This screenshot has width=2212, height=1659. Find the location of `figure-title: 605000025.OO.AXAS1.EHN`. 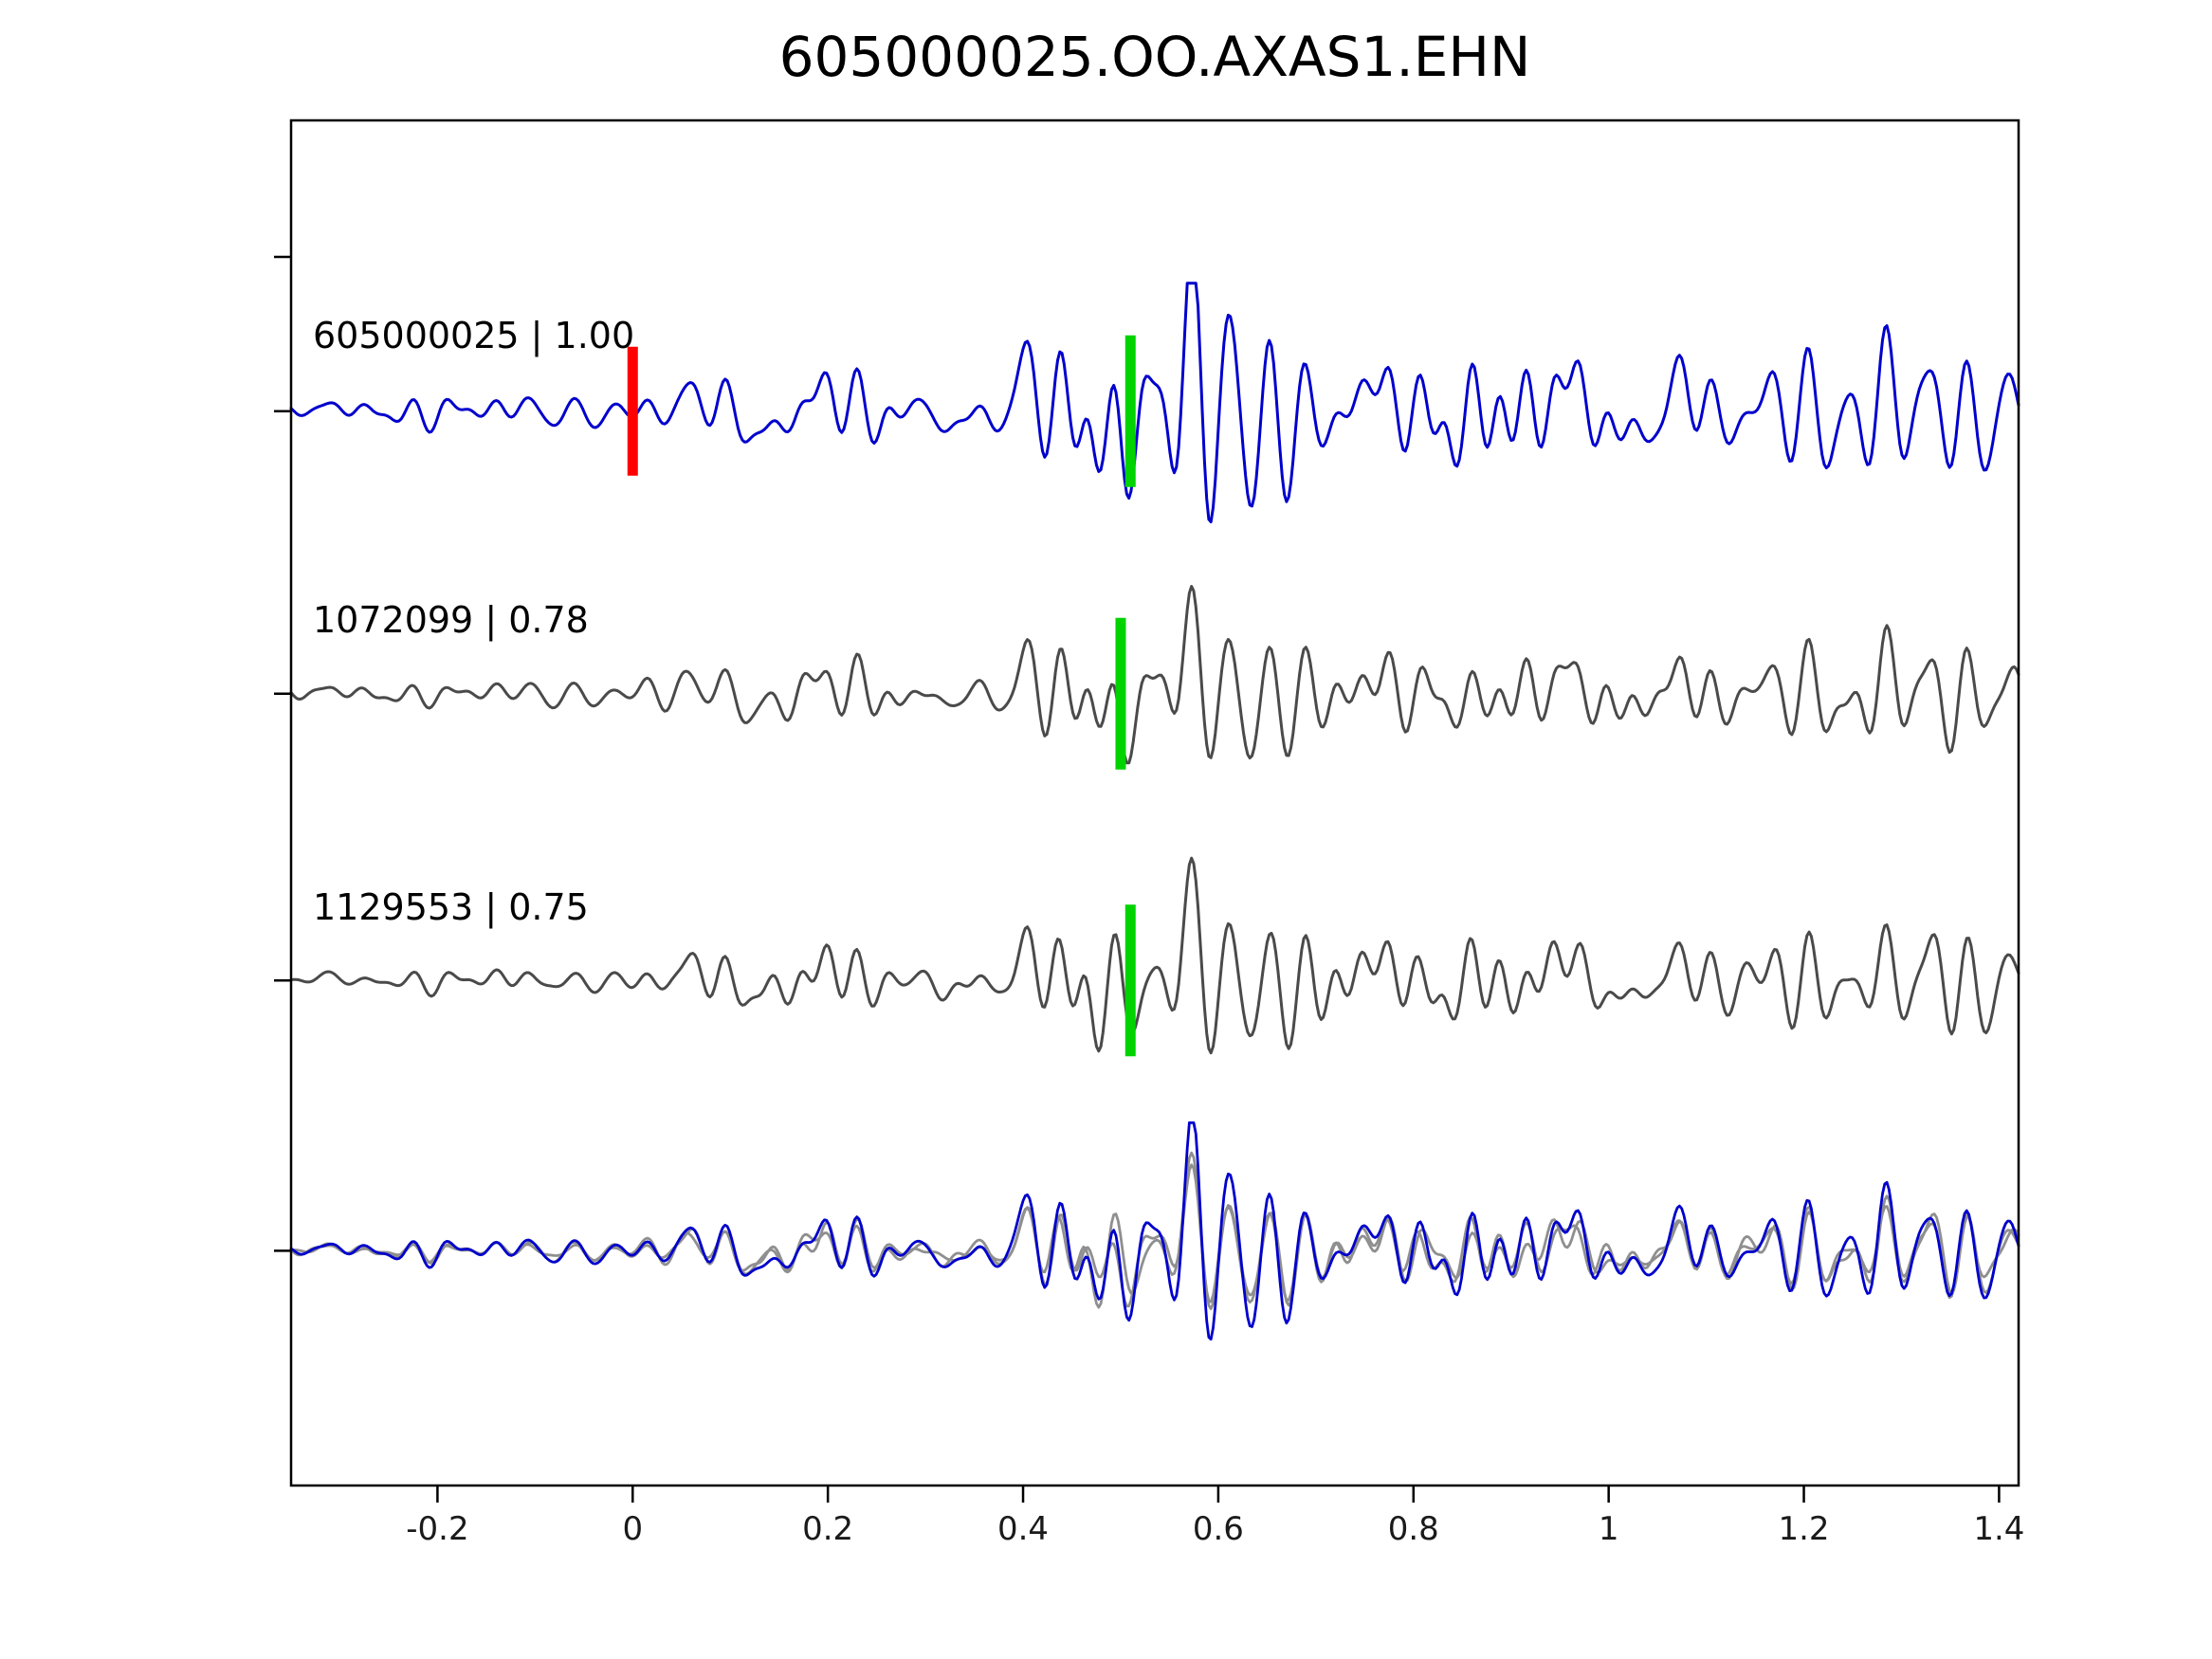

figure-title: 605000025.OO.AXAS1.EHN is located at coordinates (1154, 57).